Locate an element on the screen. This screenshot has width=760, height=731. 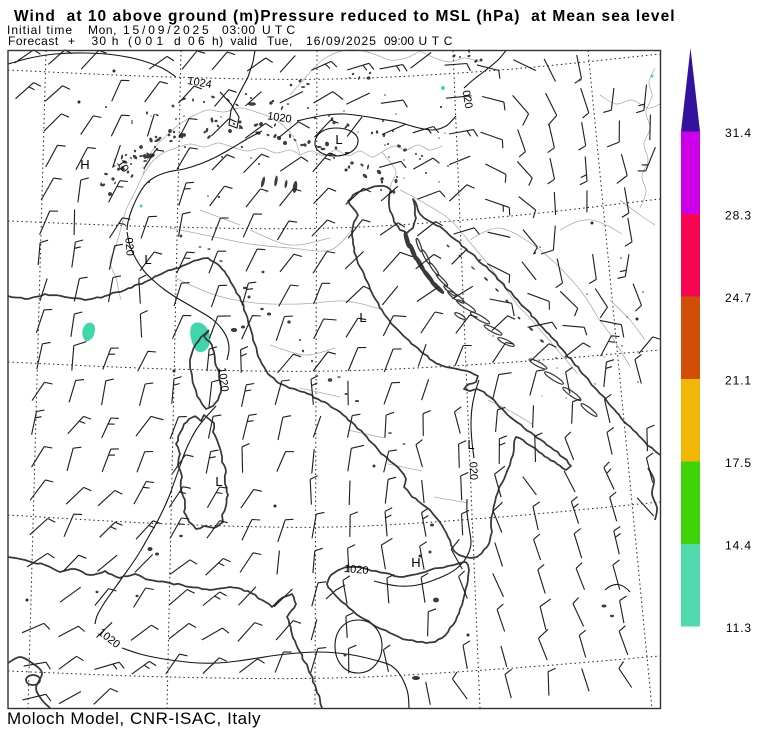
svg-text: 10 is located at coordinates (122, 166).